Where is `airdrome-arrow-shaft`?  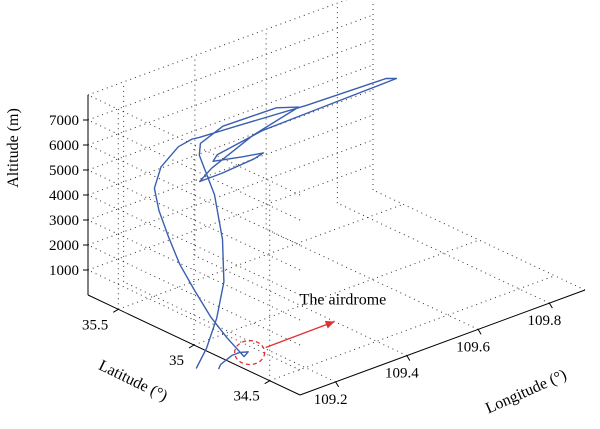
airdrome-arrow-shaft is located at coordinates (300, 334).